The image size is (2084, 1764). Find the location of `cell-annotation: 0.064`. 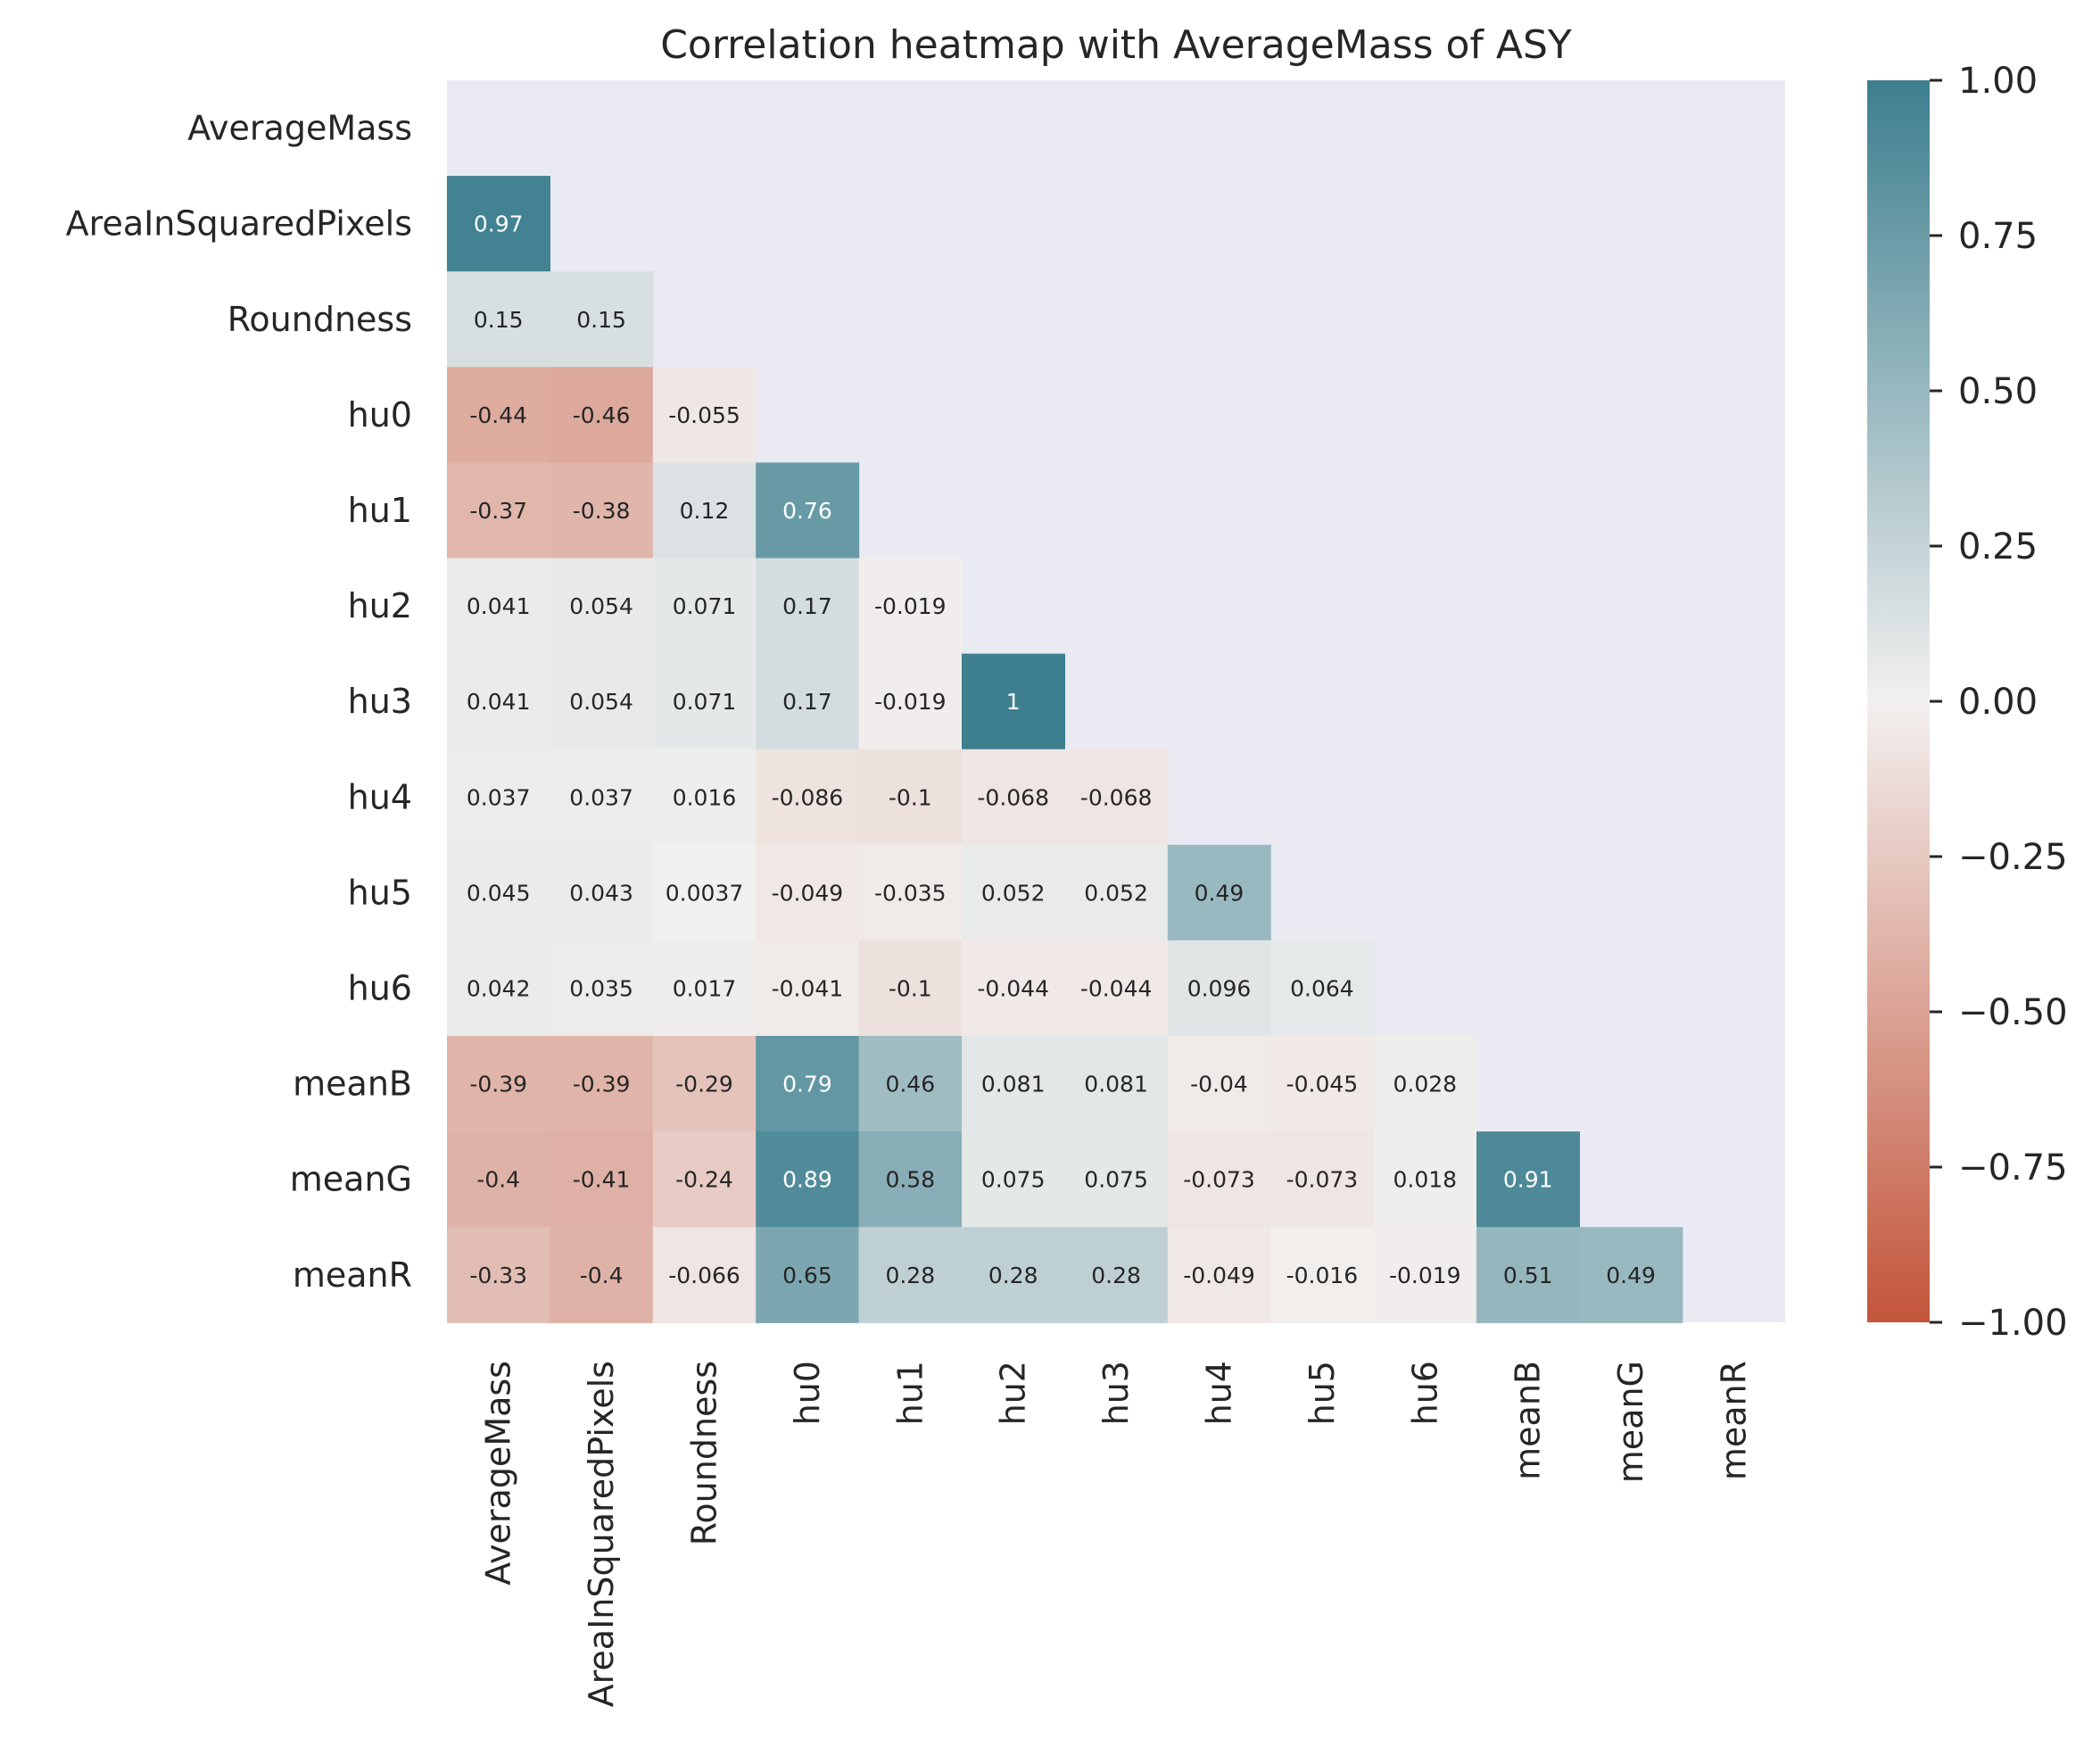

cell-annotation: 0.064 is located at coordinates (1322, 988).